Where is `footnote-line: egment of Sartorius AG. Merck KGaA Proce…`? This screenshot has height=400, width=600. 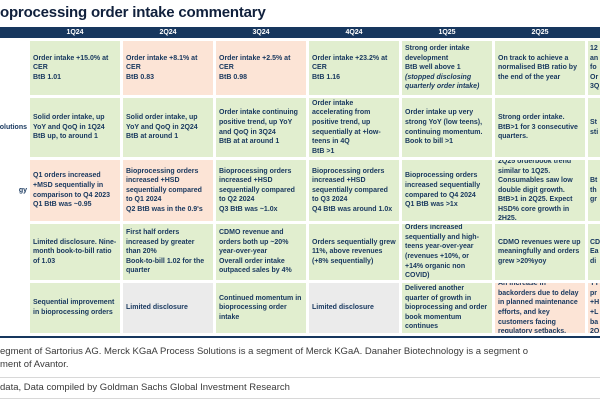
footnote-line: egment of Sartorius AG. Merck KGaA Proce… is located at coordinates (264, 351).